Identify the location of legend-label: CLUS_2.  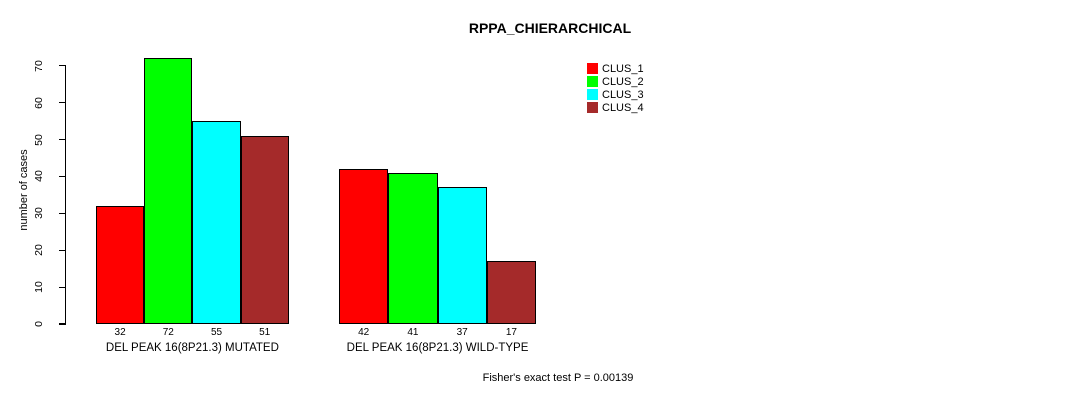
(623, 81).